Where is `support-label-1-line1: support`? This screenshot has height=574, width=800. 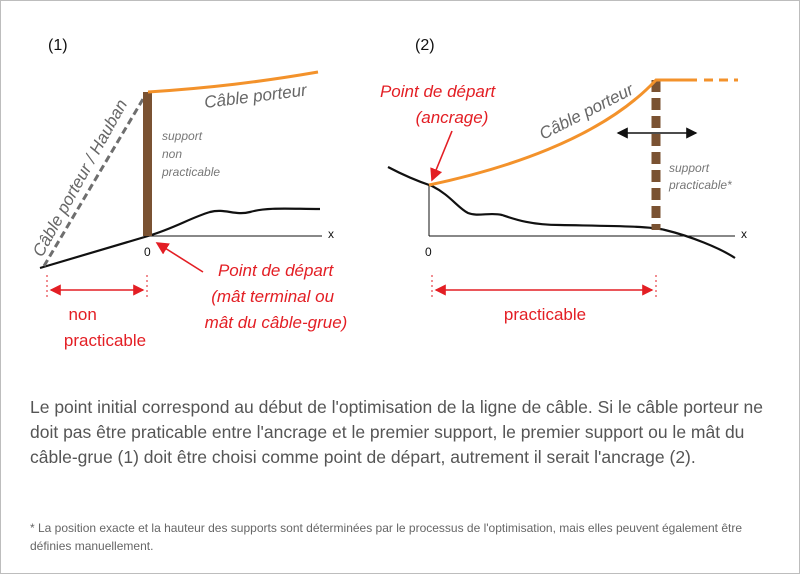 support-label-1-line1: support is located at coordinates (182, 136).